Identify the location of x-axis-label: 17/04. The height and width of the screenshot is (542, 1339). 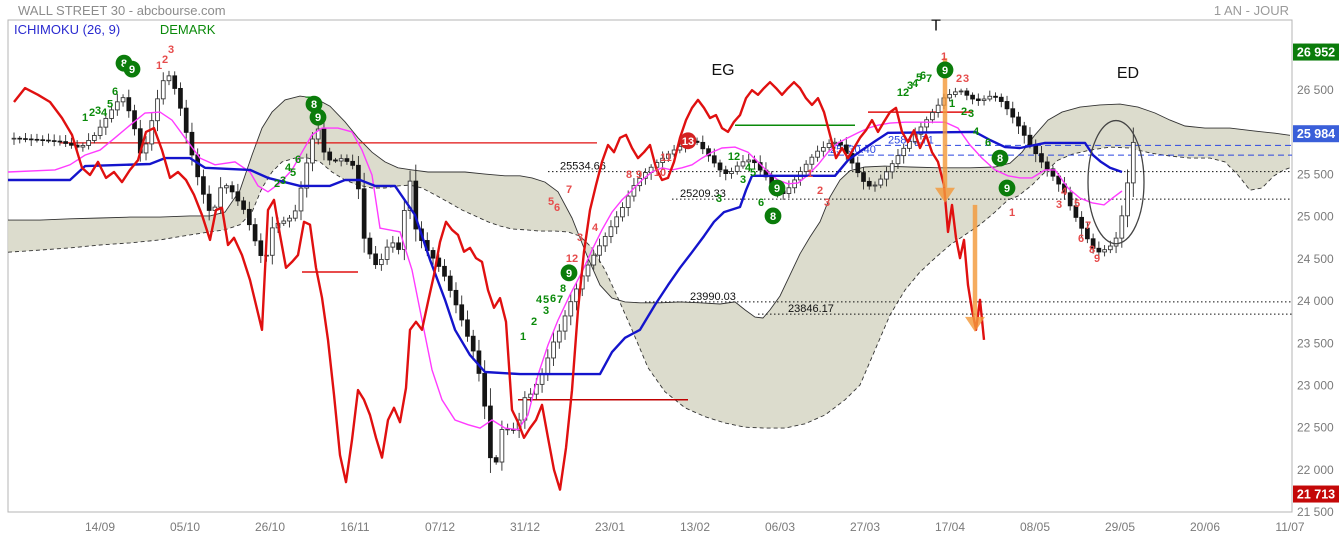
(950, 527).